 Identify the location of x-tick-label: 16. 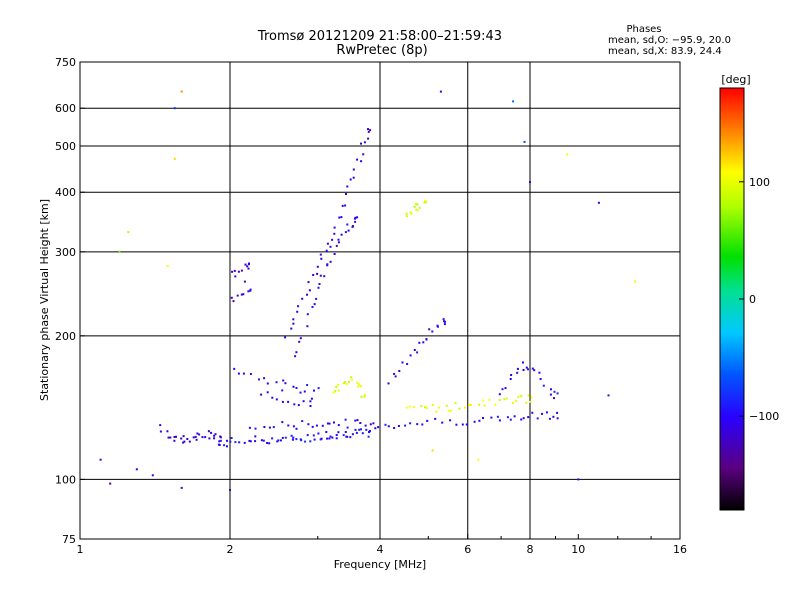
(680, 549).